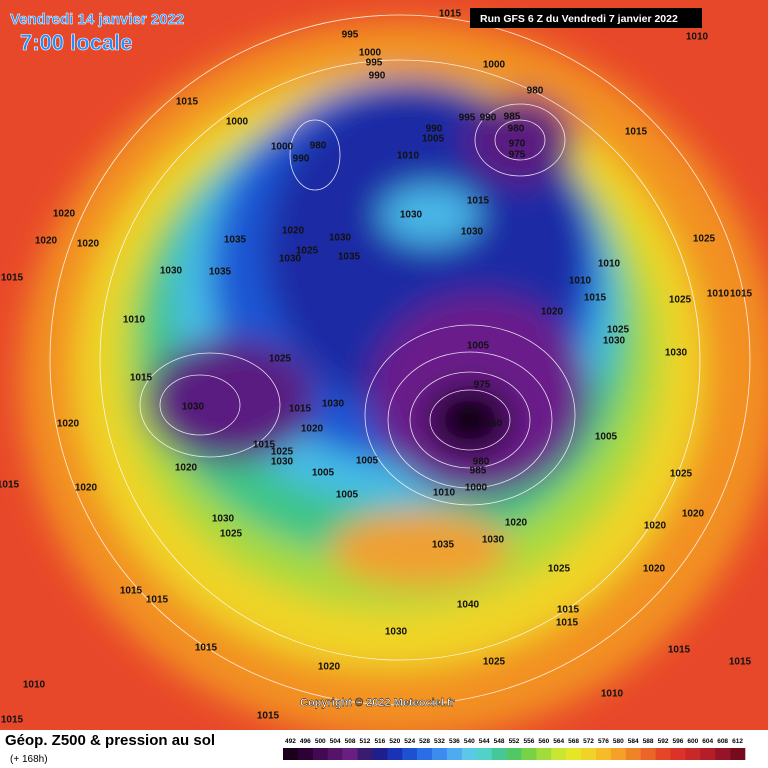 This screenshot has width=768, height=768. What do you see at coordinates (517, 155) in the screenshot?
I see `isobar-label: 975` at bounding box center [517, 155].